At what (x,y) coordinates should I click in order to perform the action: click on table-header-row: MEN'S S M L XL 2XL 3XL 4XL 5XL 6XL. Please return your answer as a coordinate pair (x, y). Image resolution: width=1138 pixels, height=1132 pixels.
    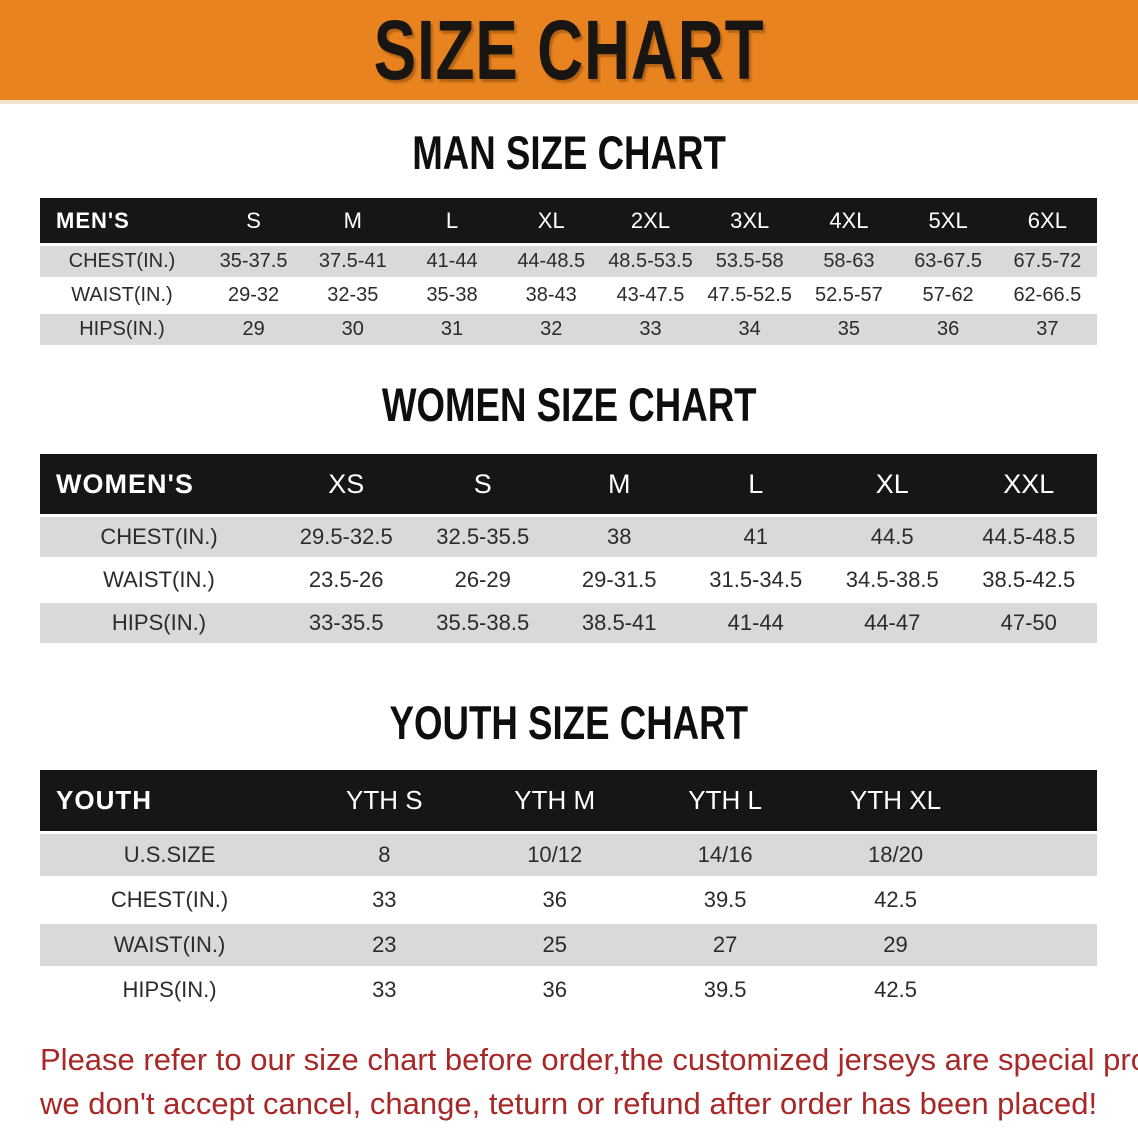
    Looking at the image, I should click on (568, 221).